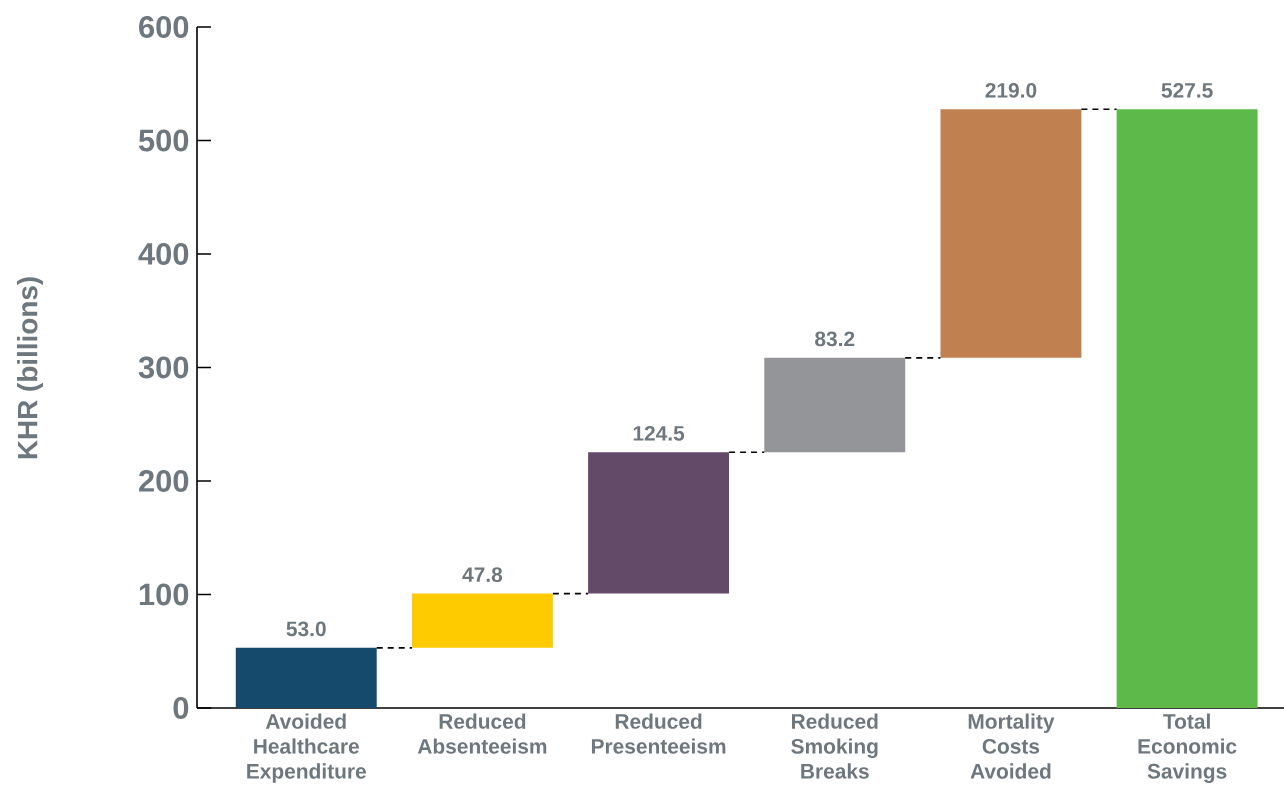 This screenshot has height=811, width=1284. What do you see at coordinates (163, 367) in the screenshot?
I see `y-tick-label: 300` at bounding box center [163, 367].